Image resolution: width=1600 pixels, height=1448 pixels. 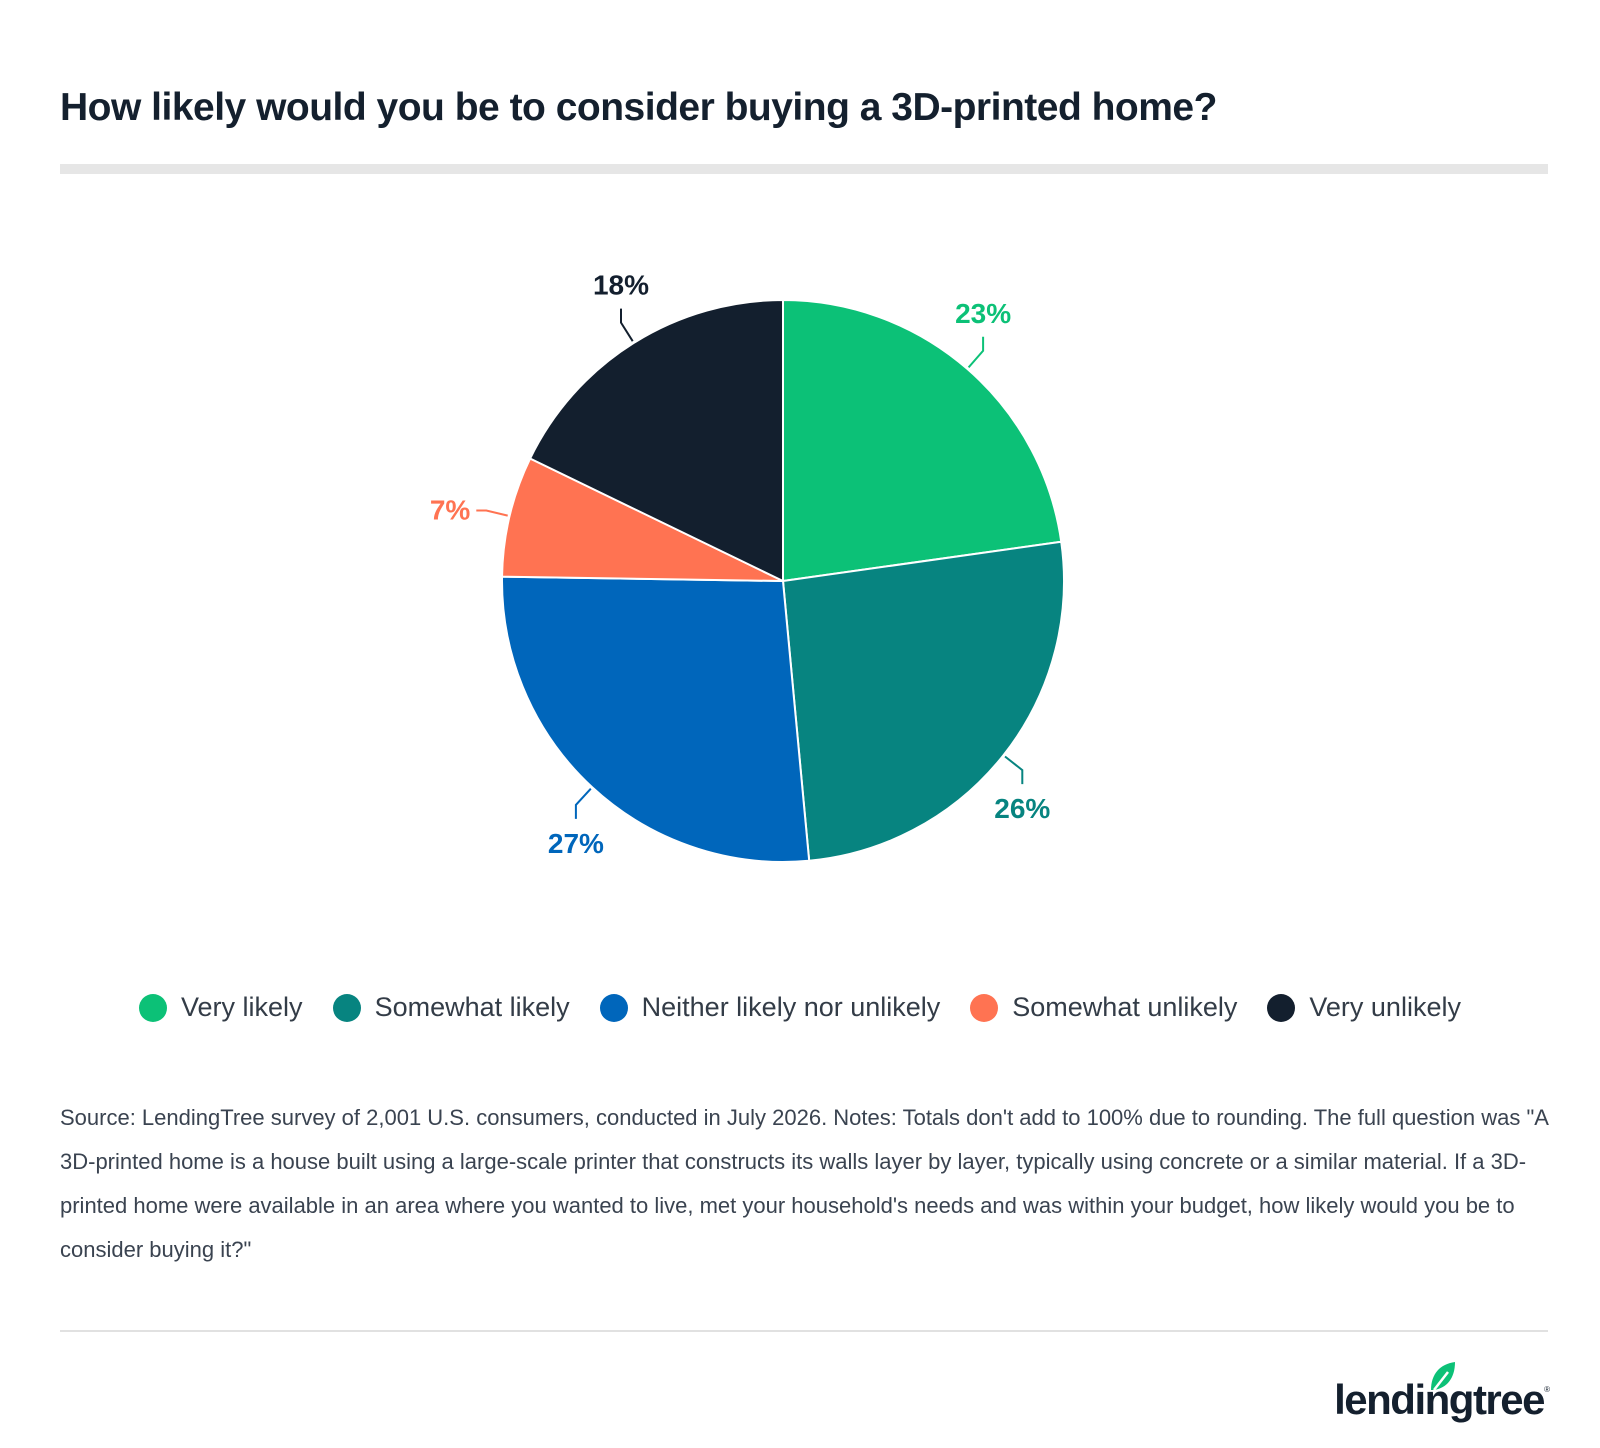 What do you see at coordinates (1125, 1007) in the screenshot?
I see `legend-label: Somewhat unlikely` at bounding box center [1125, 1007].